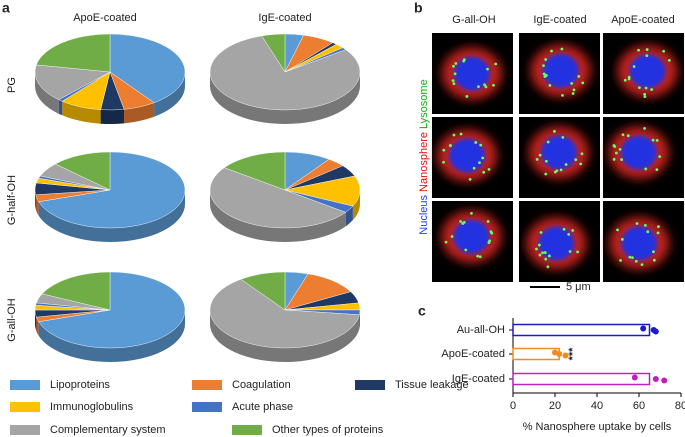 This screenshot has width=685, height=437. What do you see at coordinates (12, 85) in the screenshot?
I see `row-label: PG` at bounding box center [12, 85].